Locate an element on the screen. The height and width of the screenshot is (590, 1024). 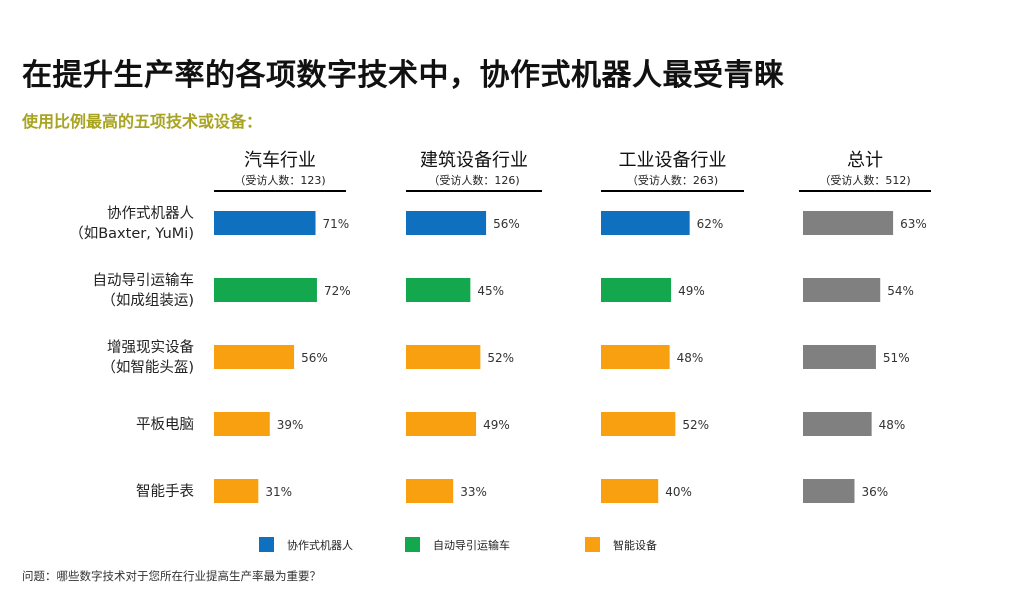
footnote-question: 问题：哪些数字技术对于您所在行业提高生产率最为重要？ is located at coordinates (171, 576).